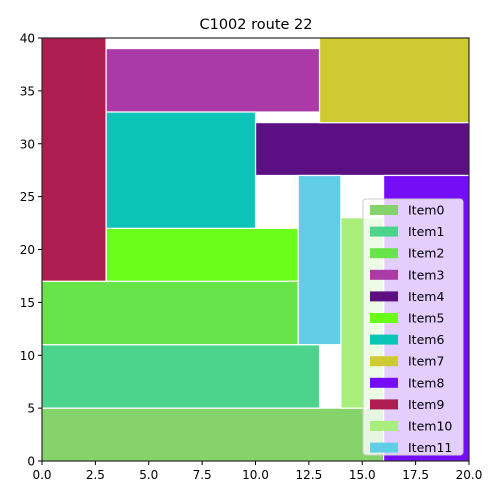 This screenshot has width=500, height=500. I want to click on rect-item0, so click(213, 434).